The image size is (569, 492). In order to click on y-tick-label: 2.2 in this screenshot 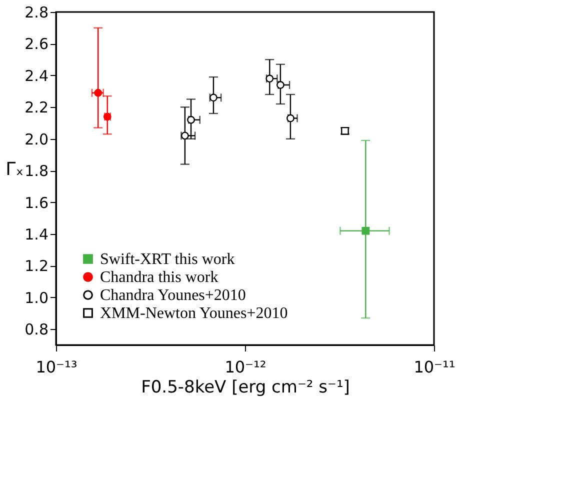, I will do `click(36, 107)`.